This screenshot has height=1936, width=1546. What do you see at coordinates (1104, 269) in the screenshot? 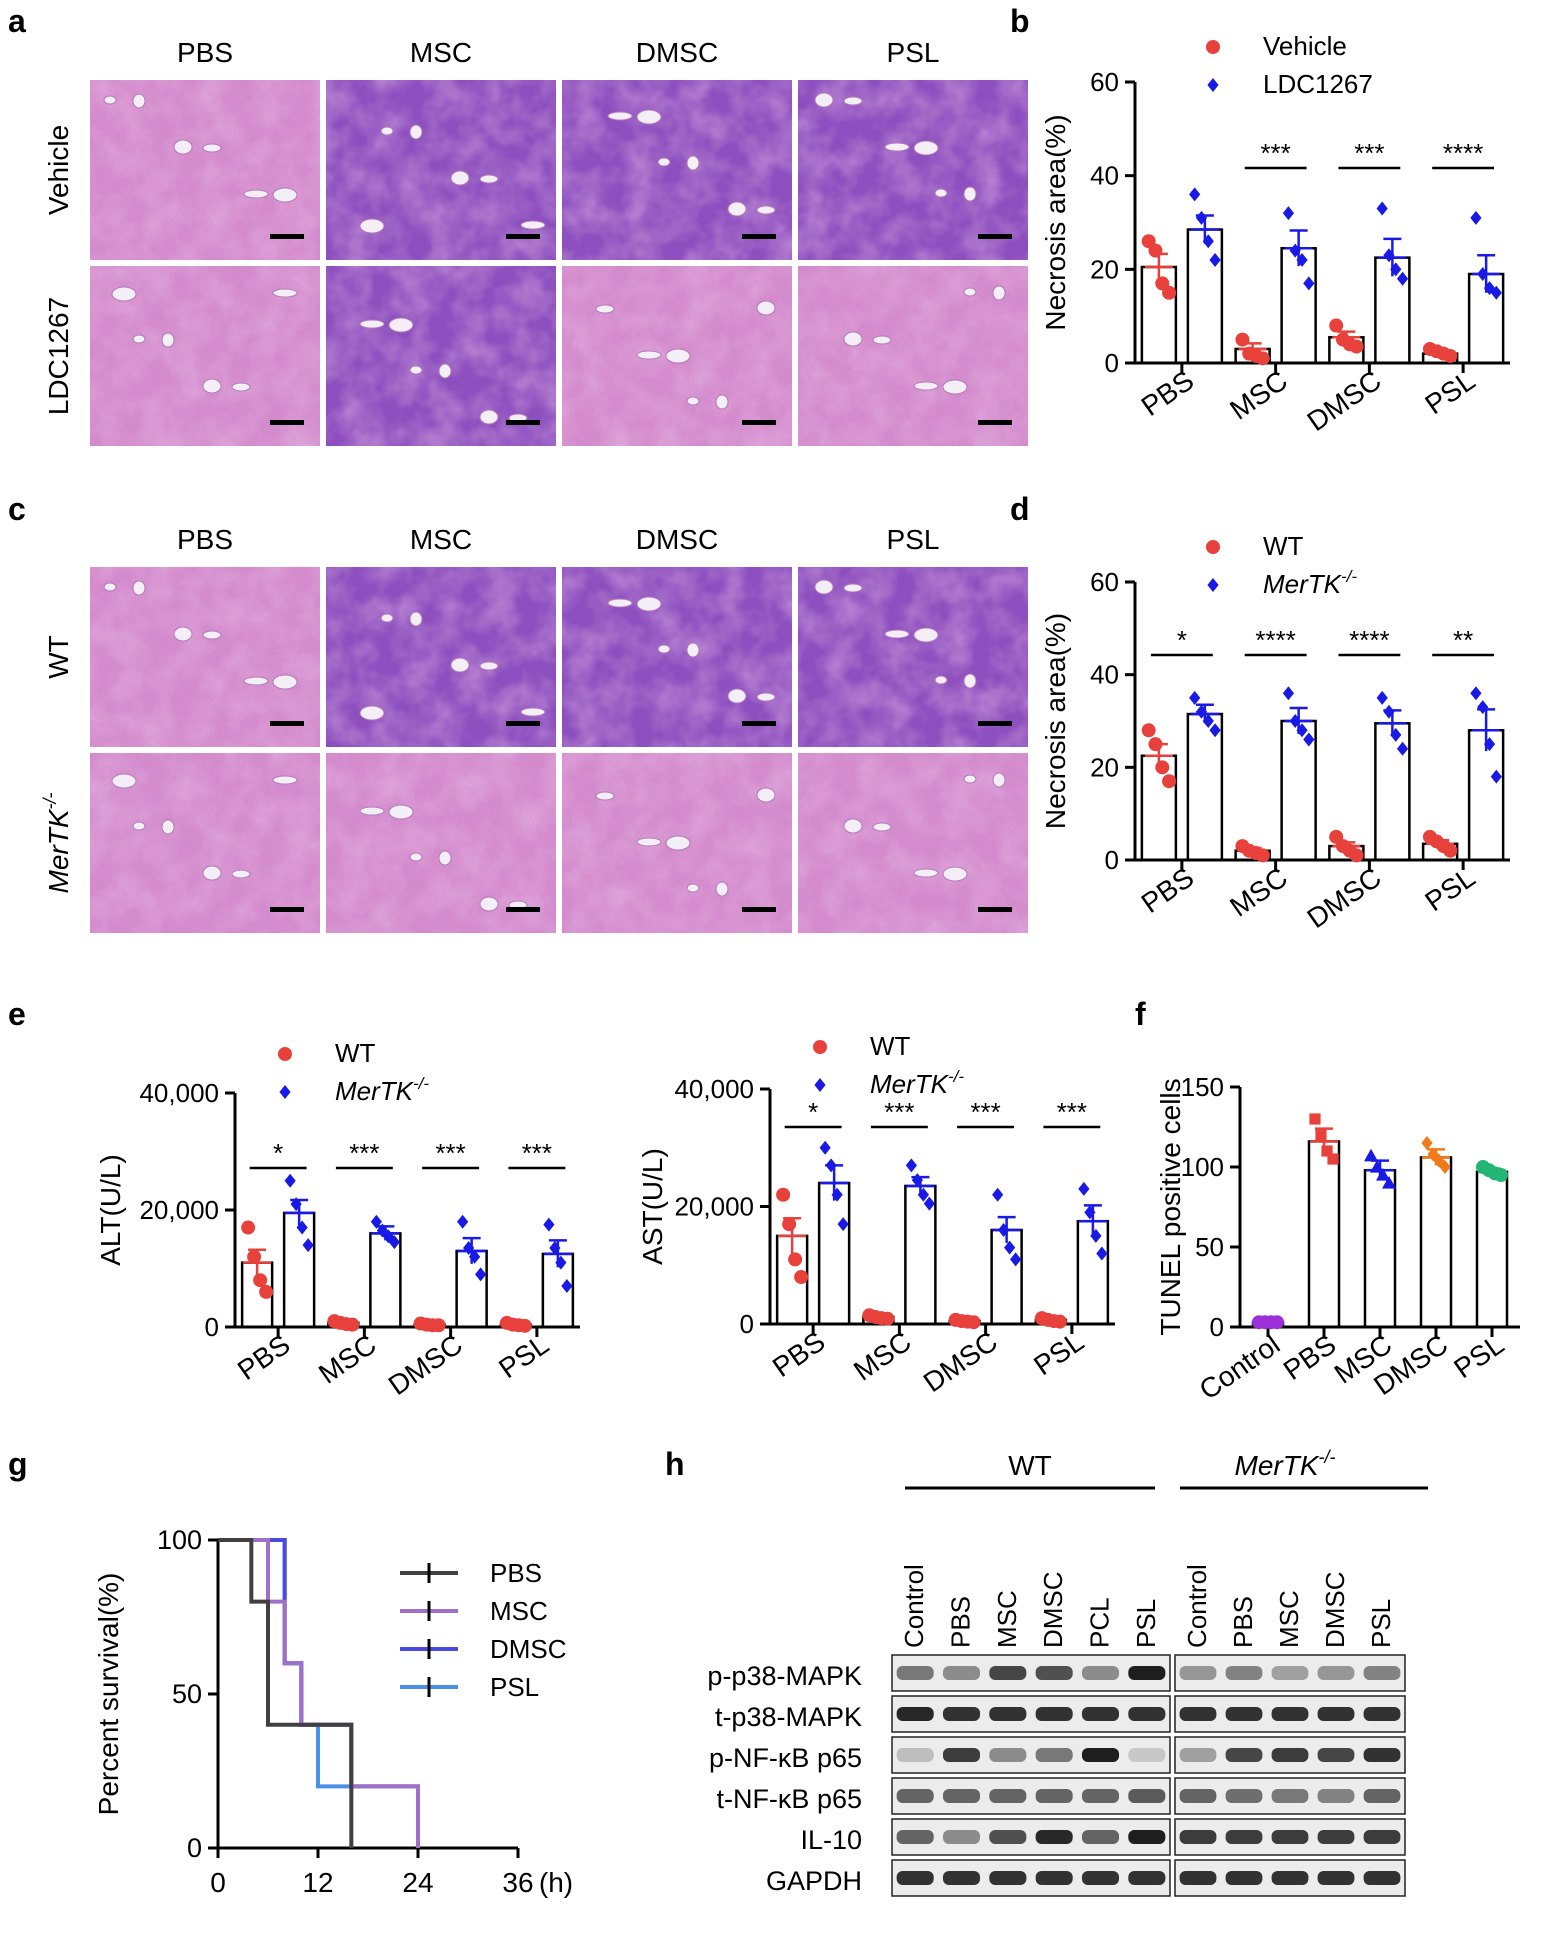
I see `y-tick-label: 20` at bounding box center [1104, 269].